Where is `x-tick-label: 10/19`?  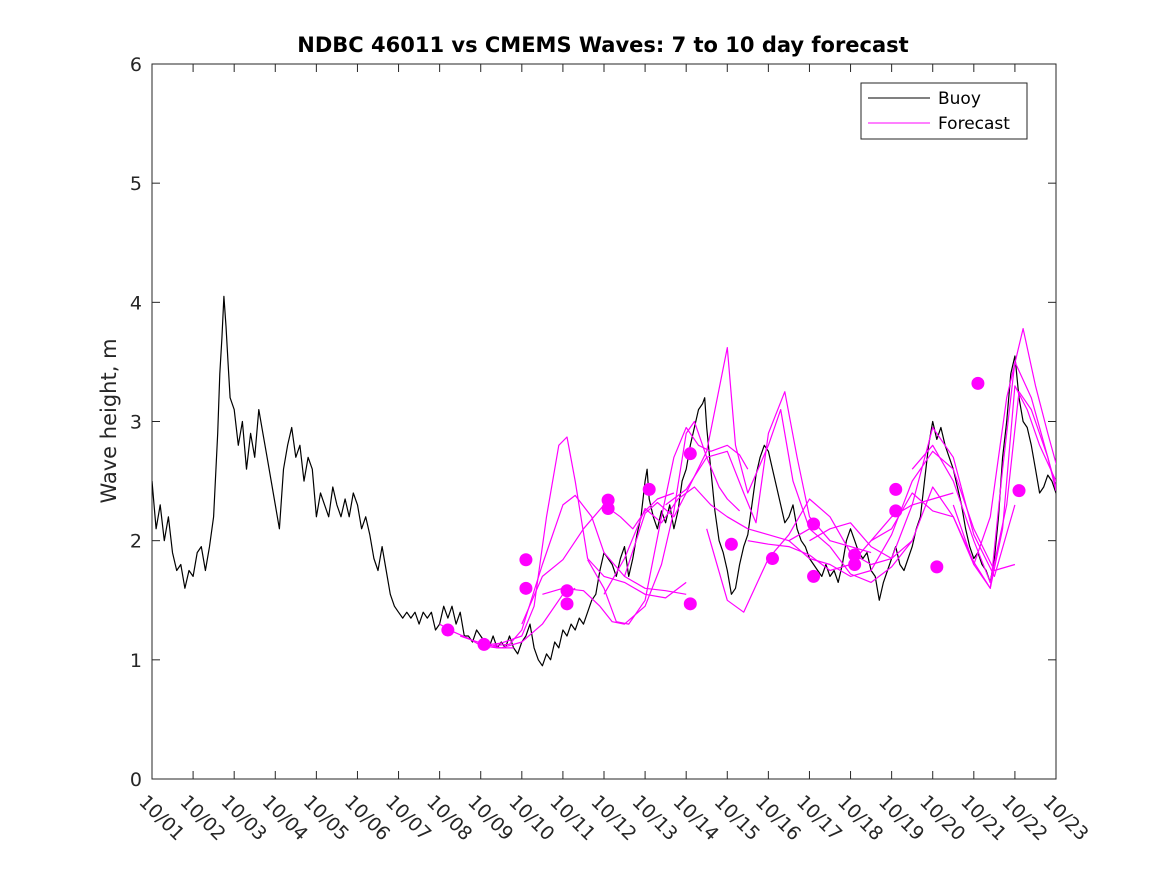 x-tick-label: 10/19 is located at coordinates (901, 818).